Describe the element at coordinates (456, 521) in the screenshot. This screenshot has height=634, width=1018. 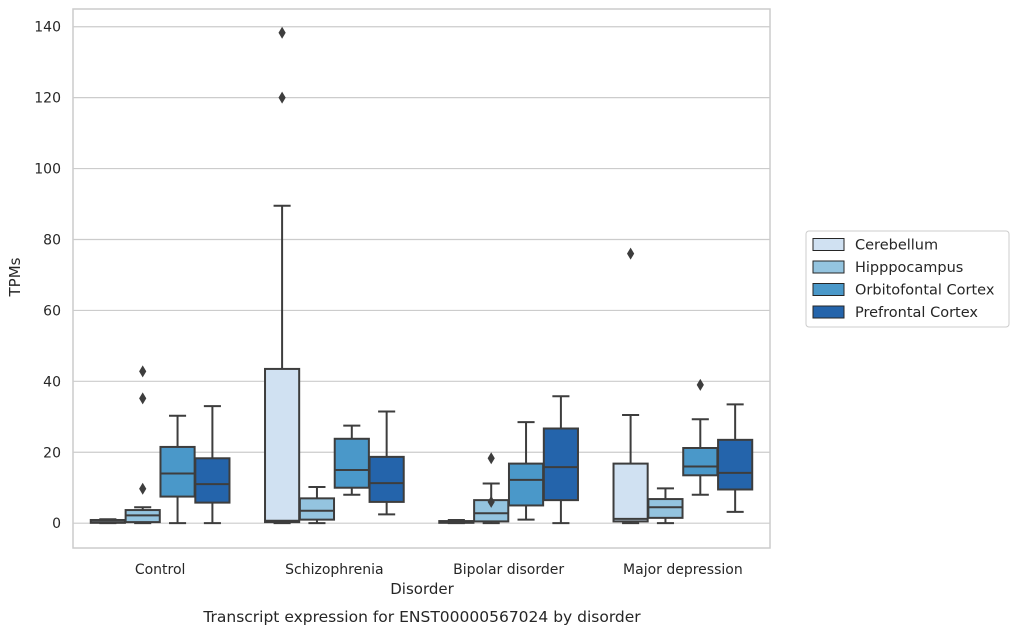
I see `box-cerebellum-bipolar-disorder` at that location.